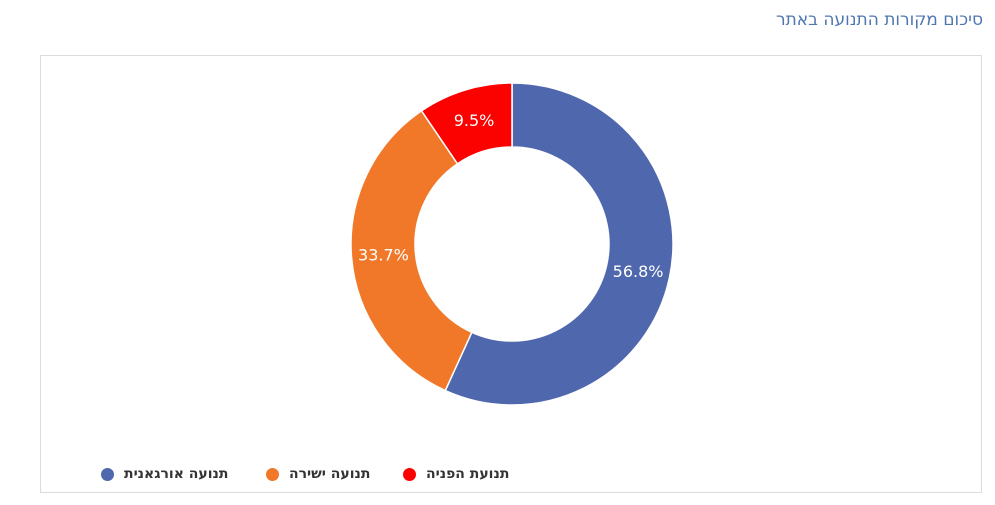 The width and height of the screenshot is (995, 505). What do you see at coordinates (330, 474) in the screenshot?
I see `legend-label-direct: תנועה ישירה` at bounding box center [330, 474].